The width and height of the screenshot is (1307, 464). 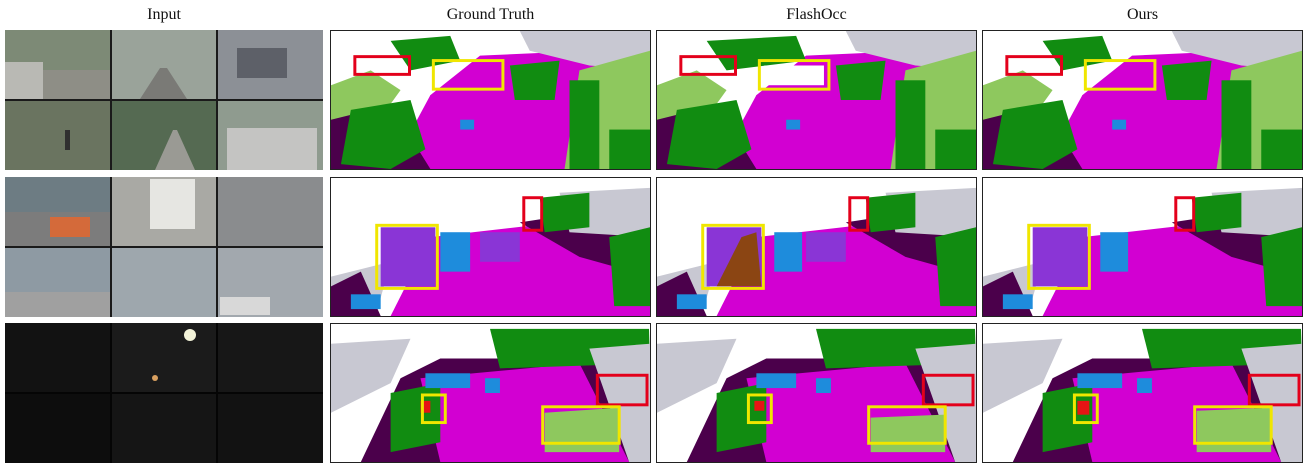 I want to click on column-header-ground-truth: Ground Truth, so click(x=490, y=14).